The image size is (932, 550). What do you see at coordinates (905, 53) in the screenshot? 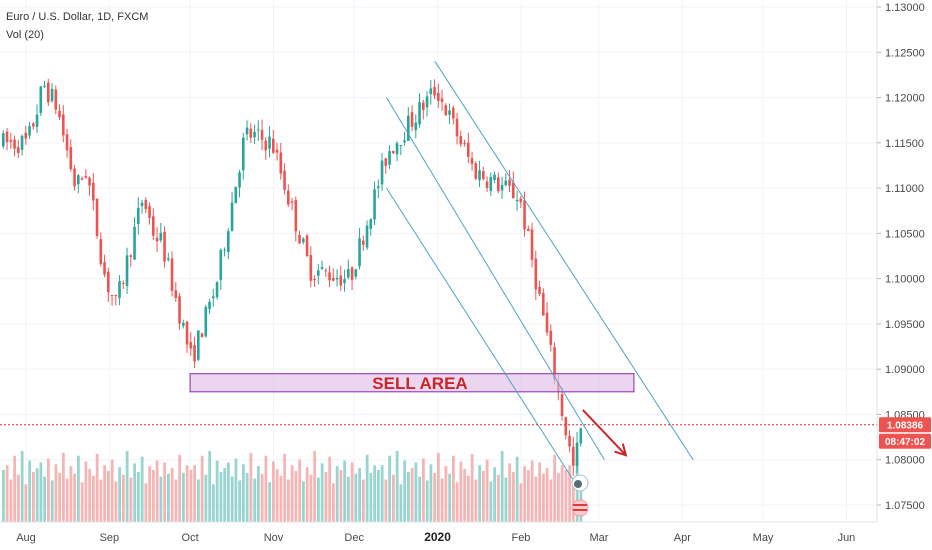
I see `price-tick-label: 1.12500` at bounding box center [905, 53].